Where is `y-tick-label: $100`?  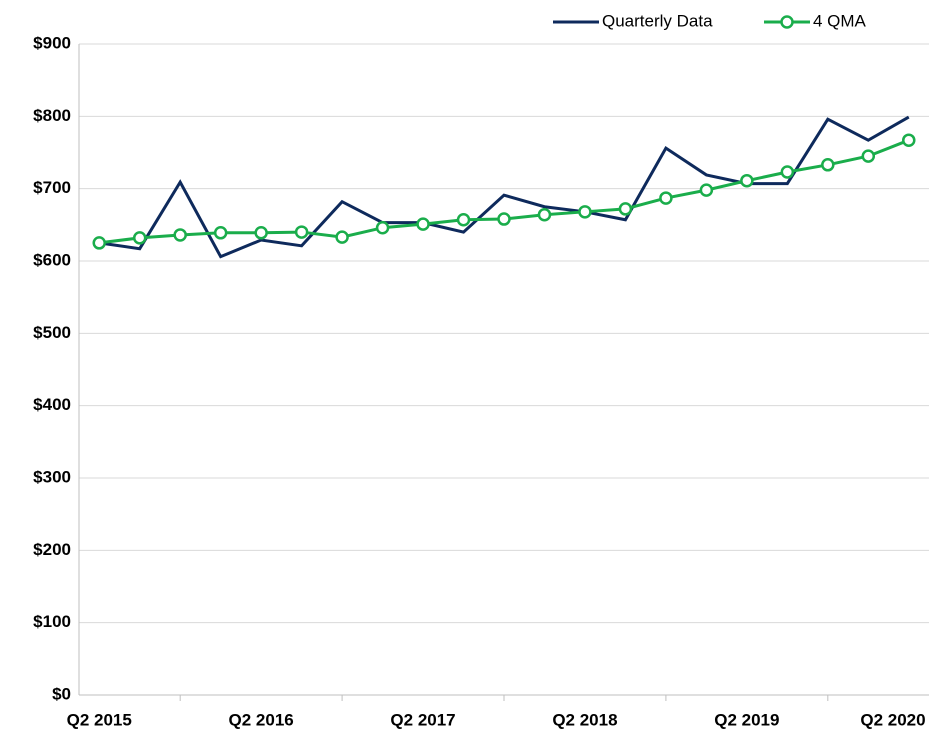
y-tick-label: $100 is located at coordinates (52, 621).